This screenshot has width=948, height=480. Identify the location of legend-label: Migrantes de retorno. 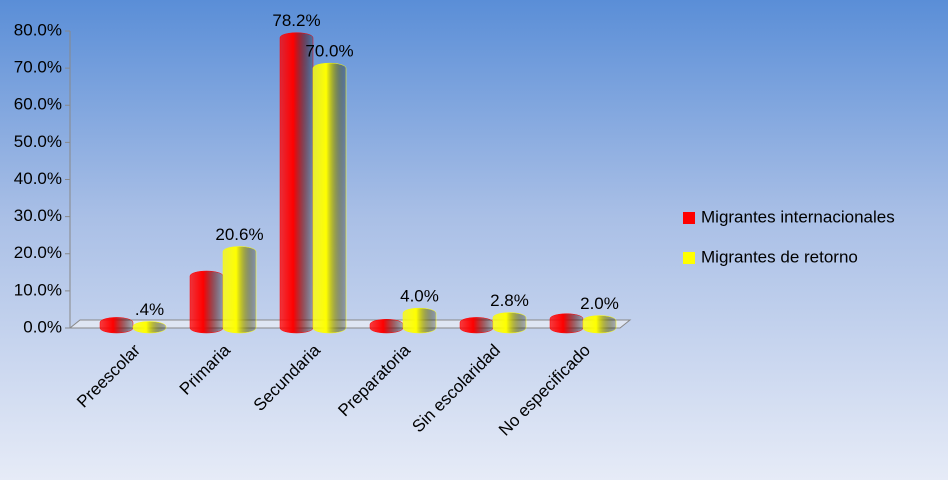
(779, 256).